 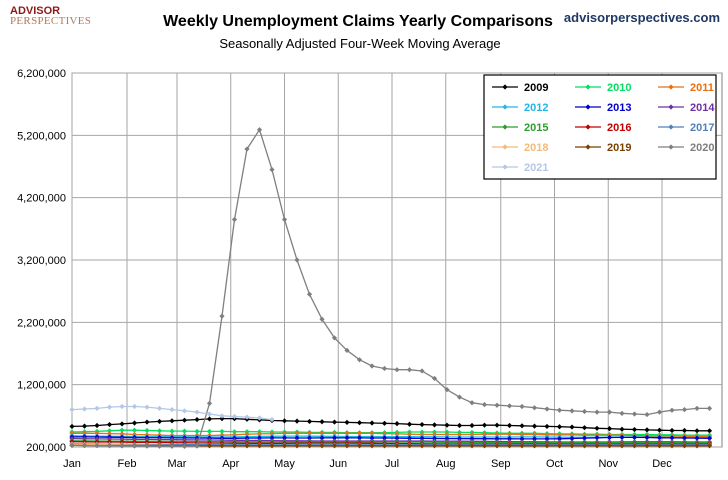 I want to click on legend-label: 2019, so click(x=619, y=148).